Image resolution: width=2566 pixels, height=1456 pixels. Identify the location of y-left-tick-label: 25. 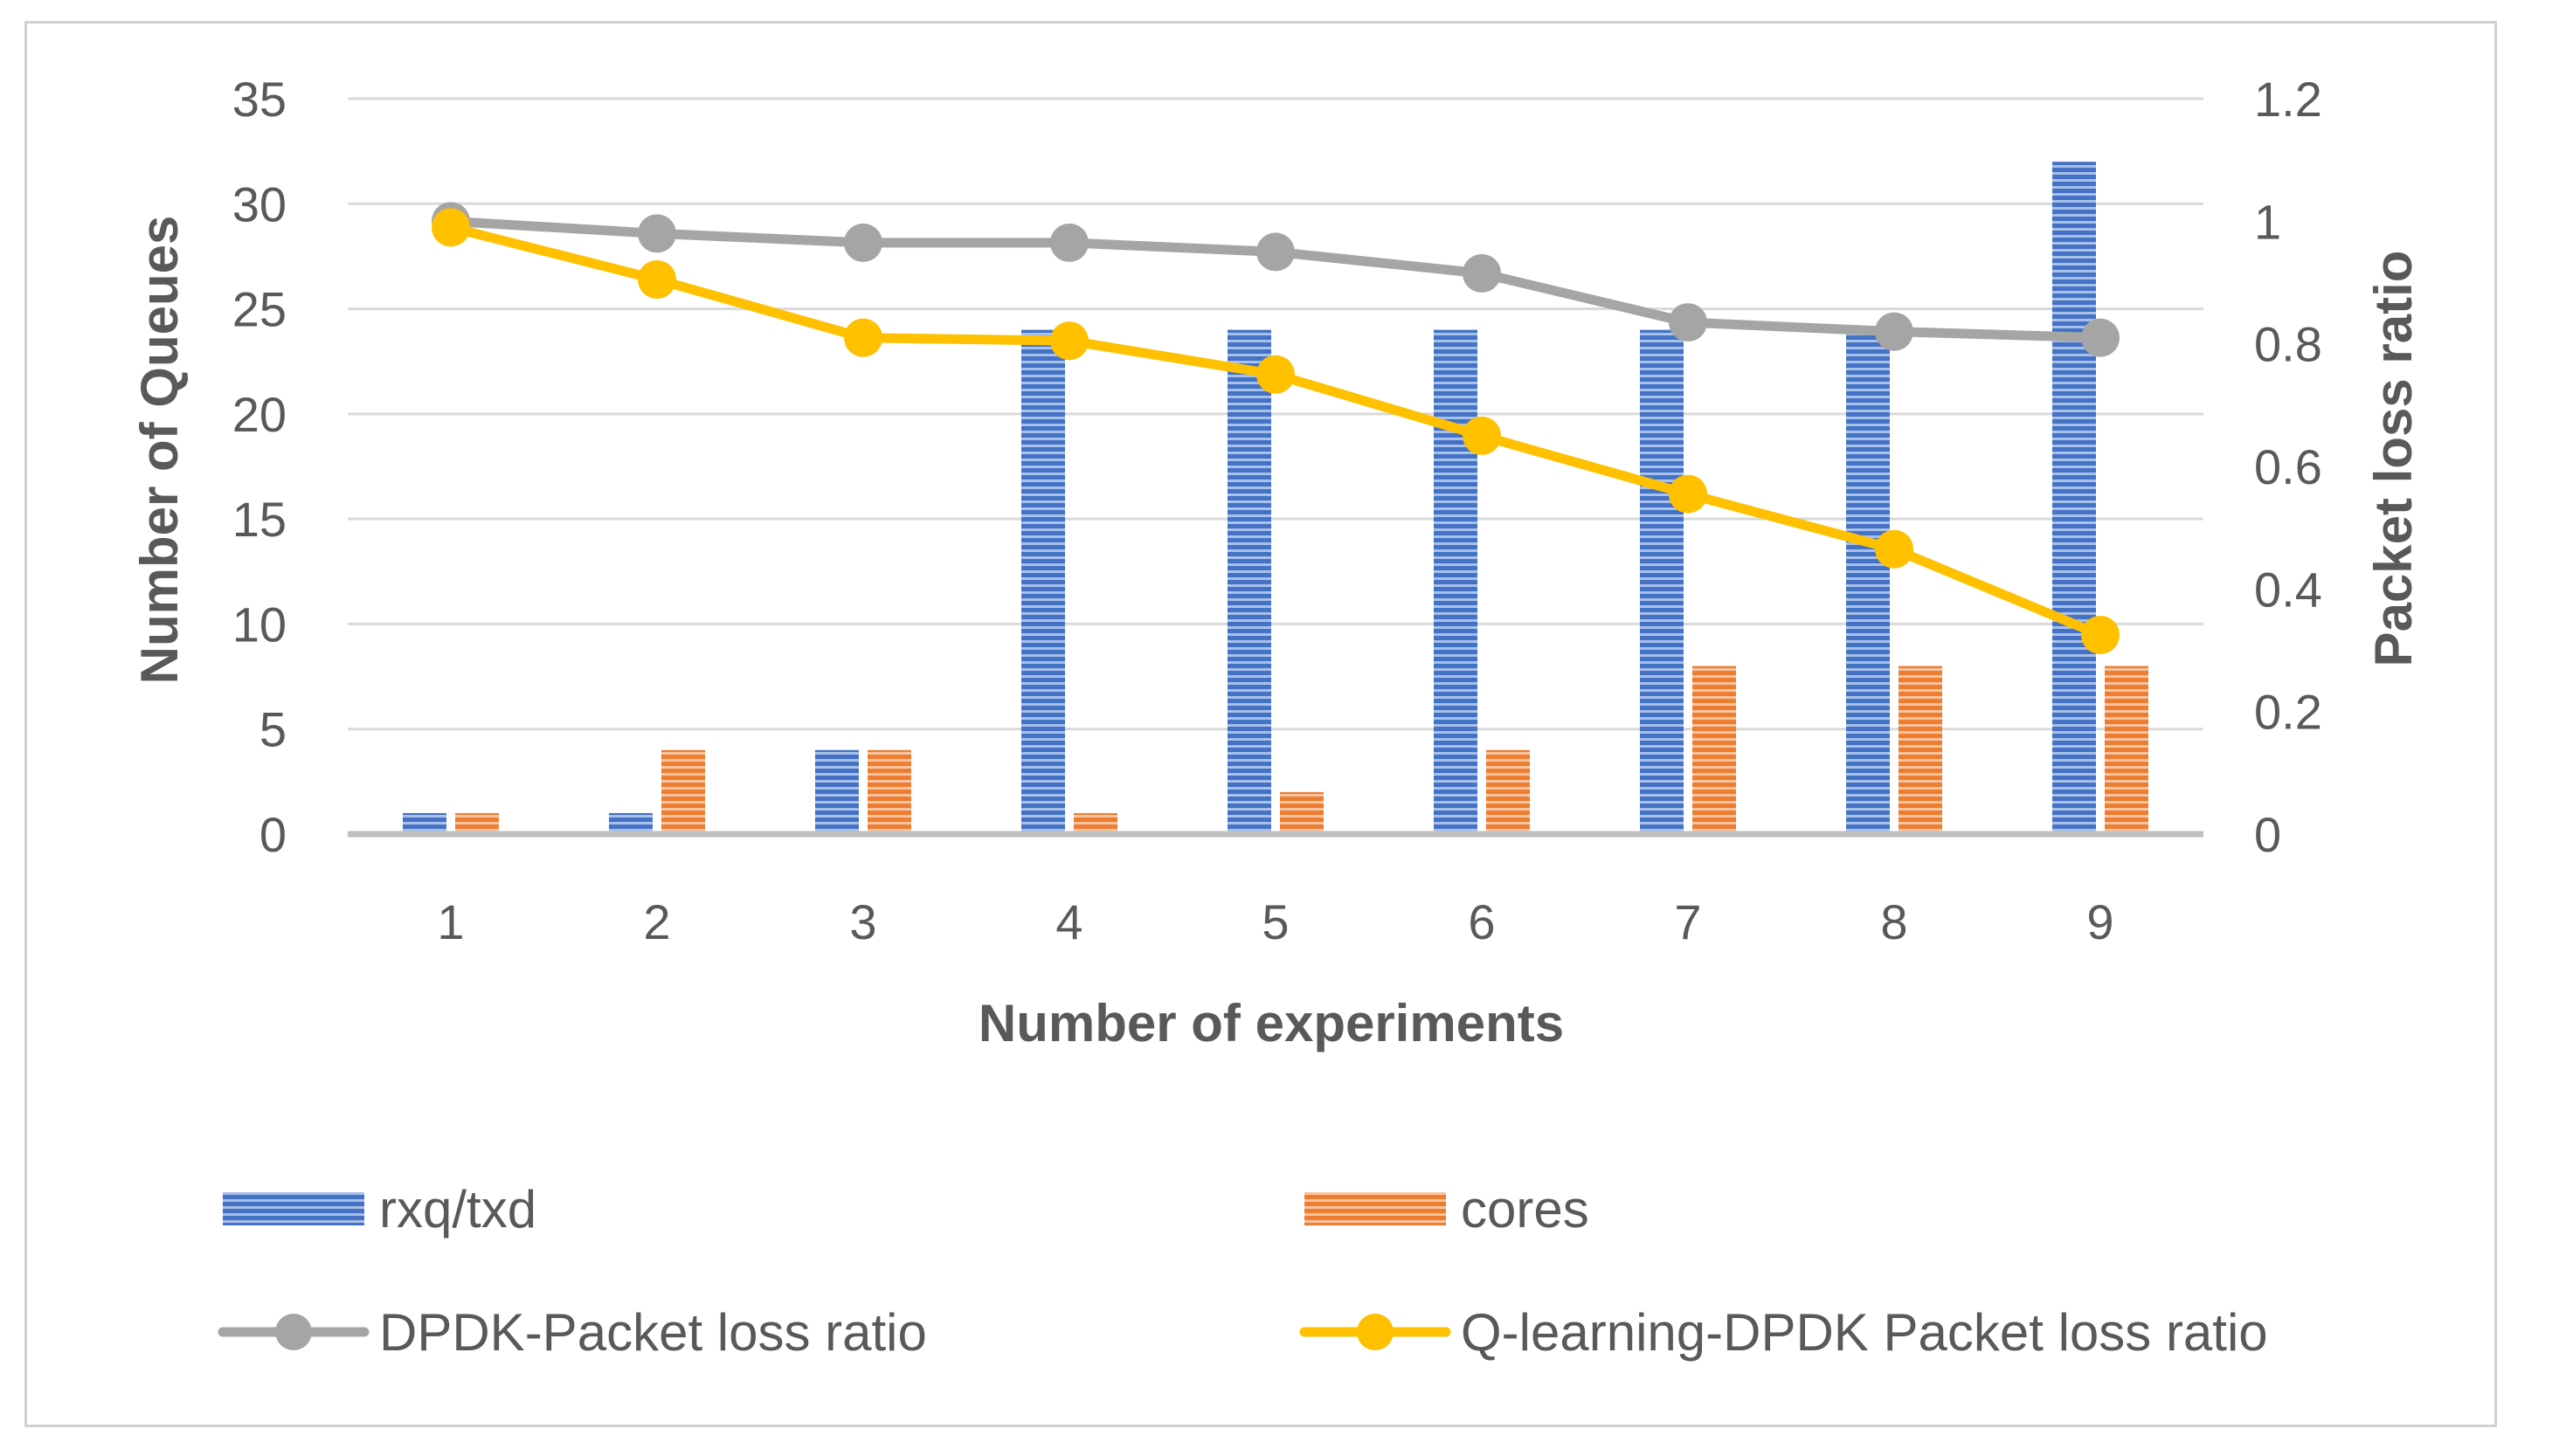
(259, 309).